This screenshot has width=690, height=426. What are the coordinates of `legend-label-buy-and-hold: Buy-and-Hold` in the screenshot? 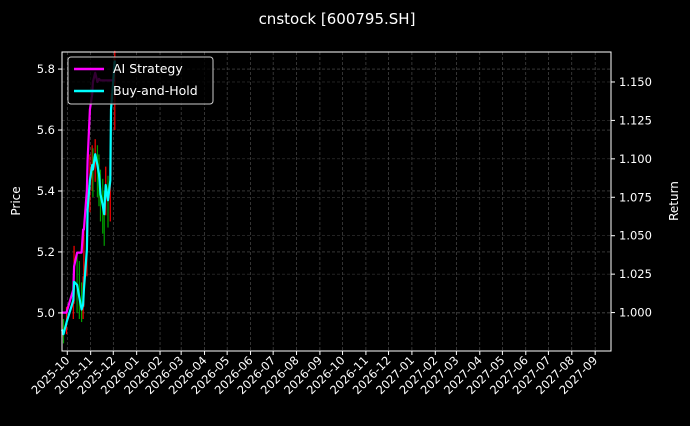 It's located at (155, 90).